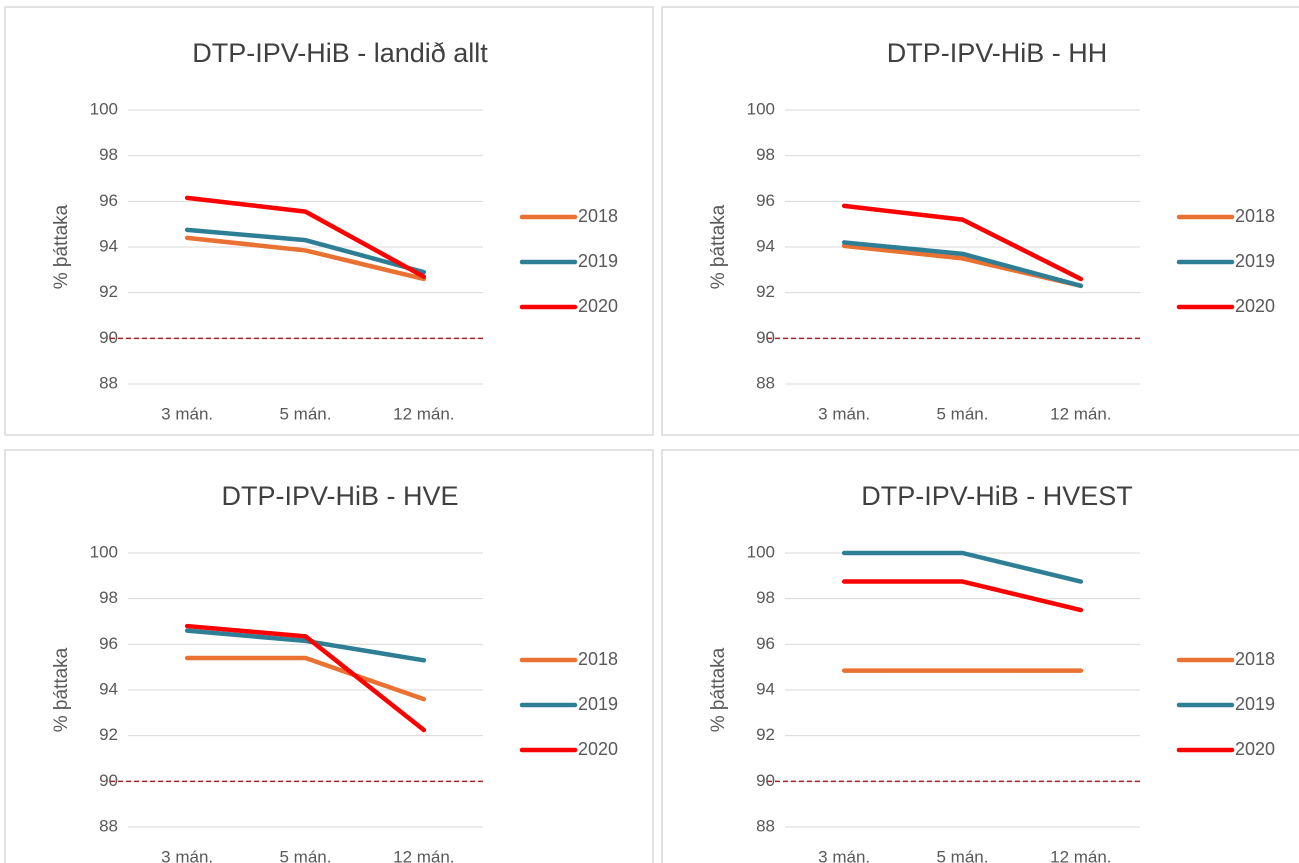 This screenshot has width=1299, height=863. Describe the element at coordinates (340, 53) in the screenshot. I see `chart-title: DTP-IPV-HiB - landið allt` at that location.